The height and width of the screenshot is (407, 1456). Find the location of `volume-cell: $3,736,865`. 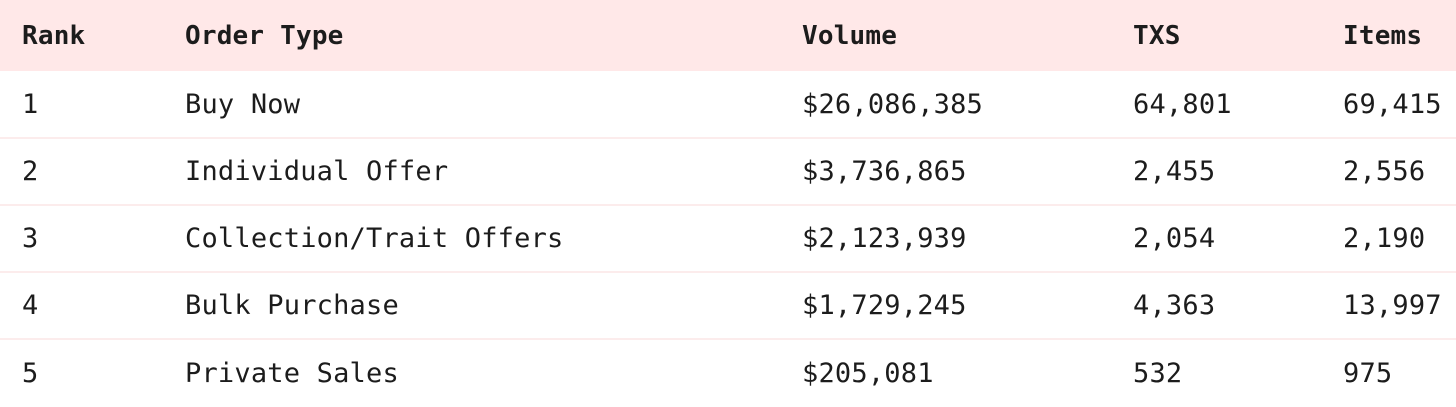

volume-cell: $3,736,865 is located at coordinates (884, 171).